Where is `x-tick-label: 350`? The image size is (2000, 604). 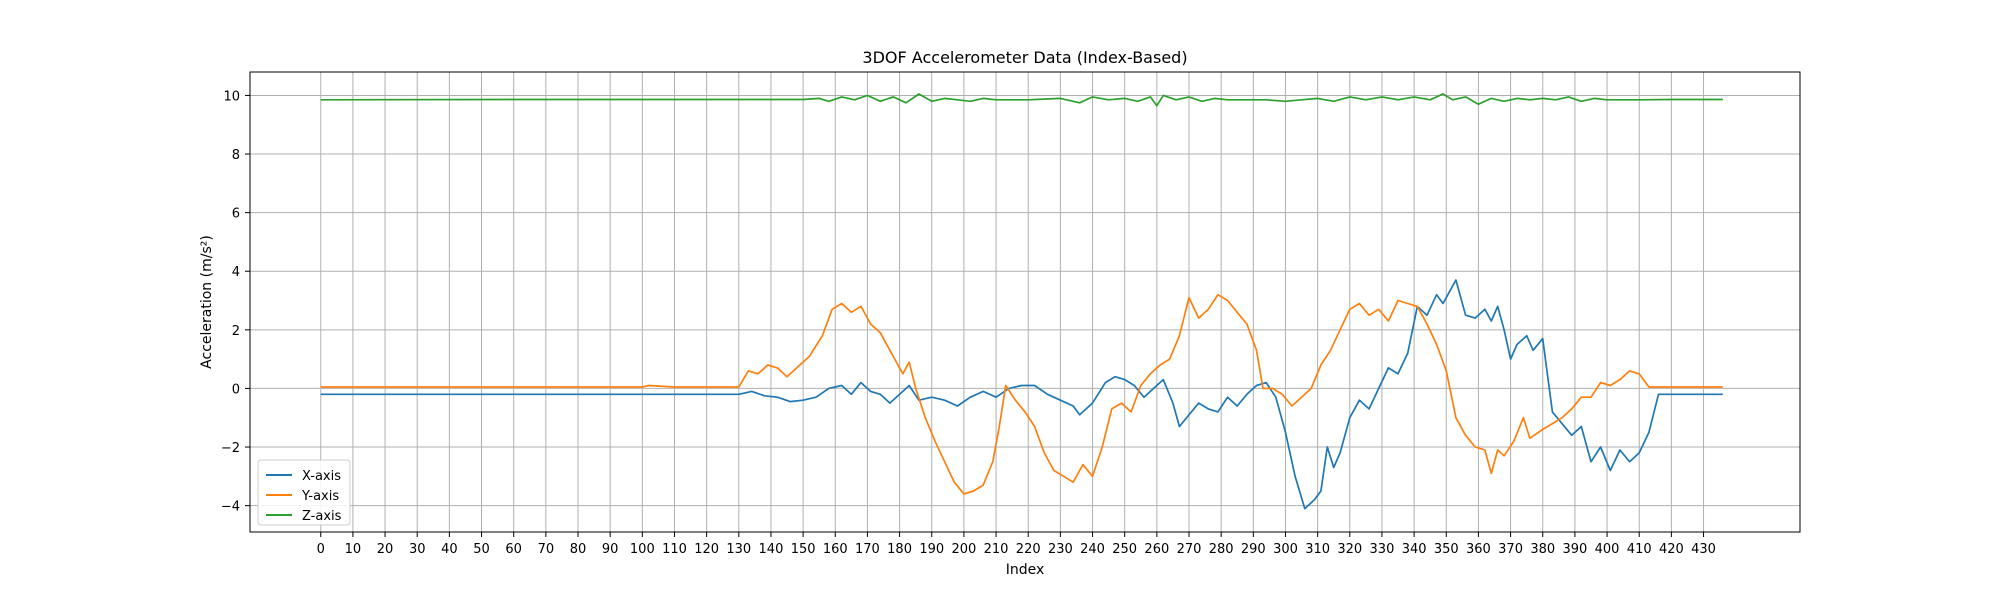
x-tick-label: 350 is located at coordinates (1446, 549).